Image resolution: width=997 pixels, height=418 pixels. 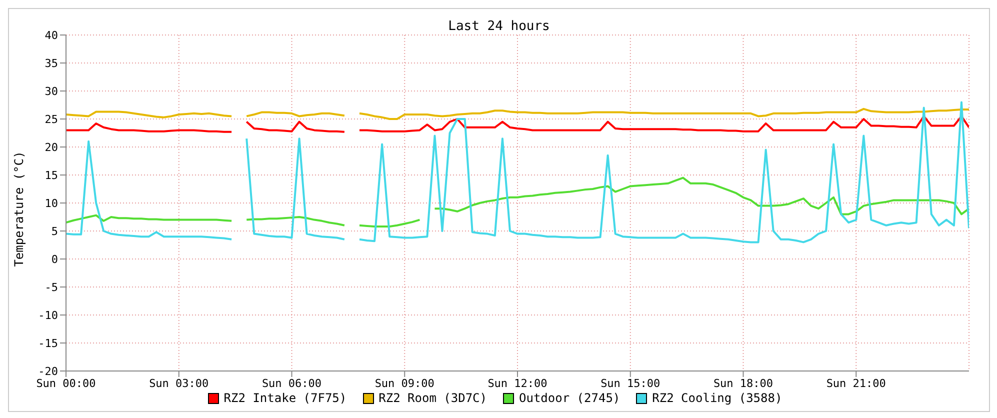 I want to click on y-tick-label: 10, so click(x=51, y=203).